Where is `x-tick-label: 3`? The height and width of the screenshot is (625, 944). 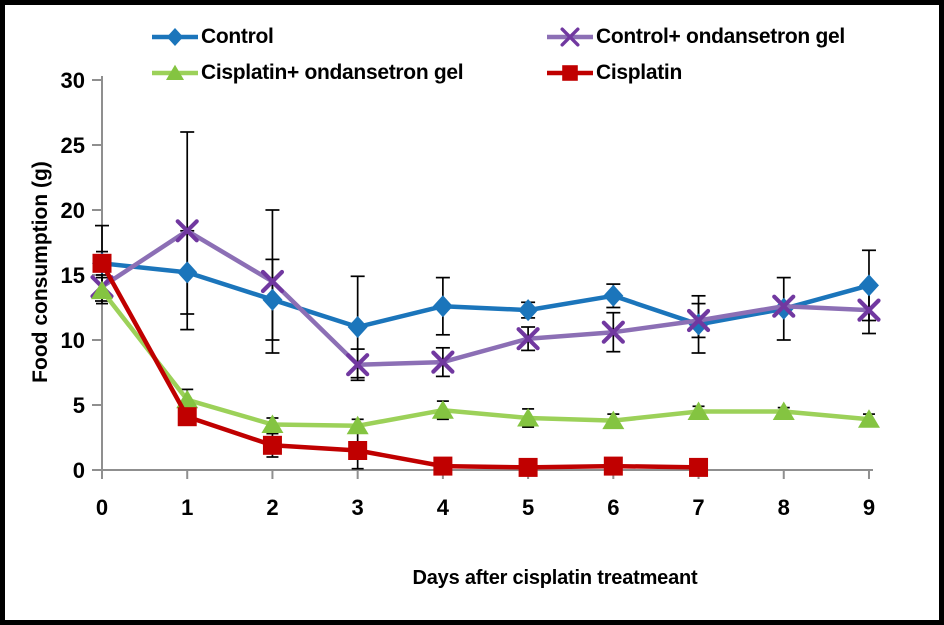
x-tick-label: 3 is located at coordinates (358, 507).